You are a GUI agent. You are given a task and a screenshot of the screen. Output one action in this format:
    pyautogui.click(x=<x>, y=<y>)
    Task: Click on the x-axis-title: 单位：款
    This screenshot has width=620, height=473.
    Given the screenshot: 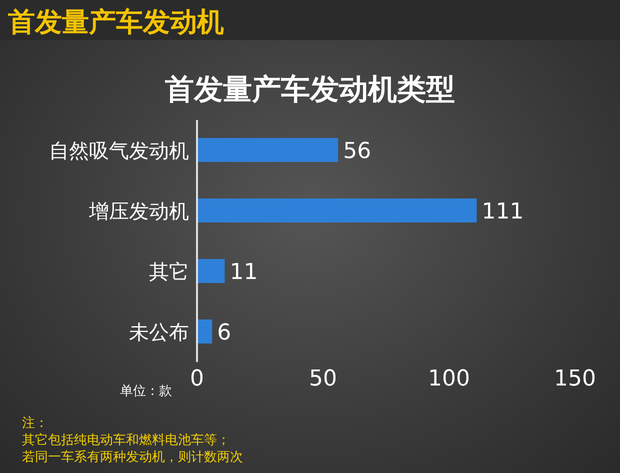 What is the action you would take?
    pyautogui.click(x=146, y=391)
    